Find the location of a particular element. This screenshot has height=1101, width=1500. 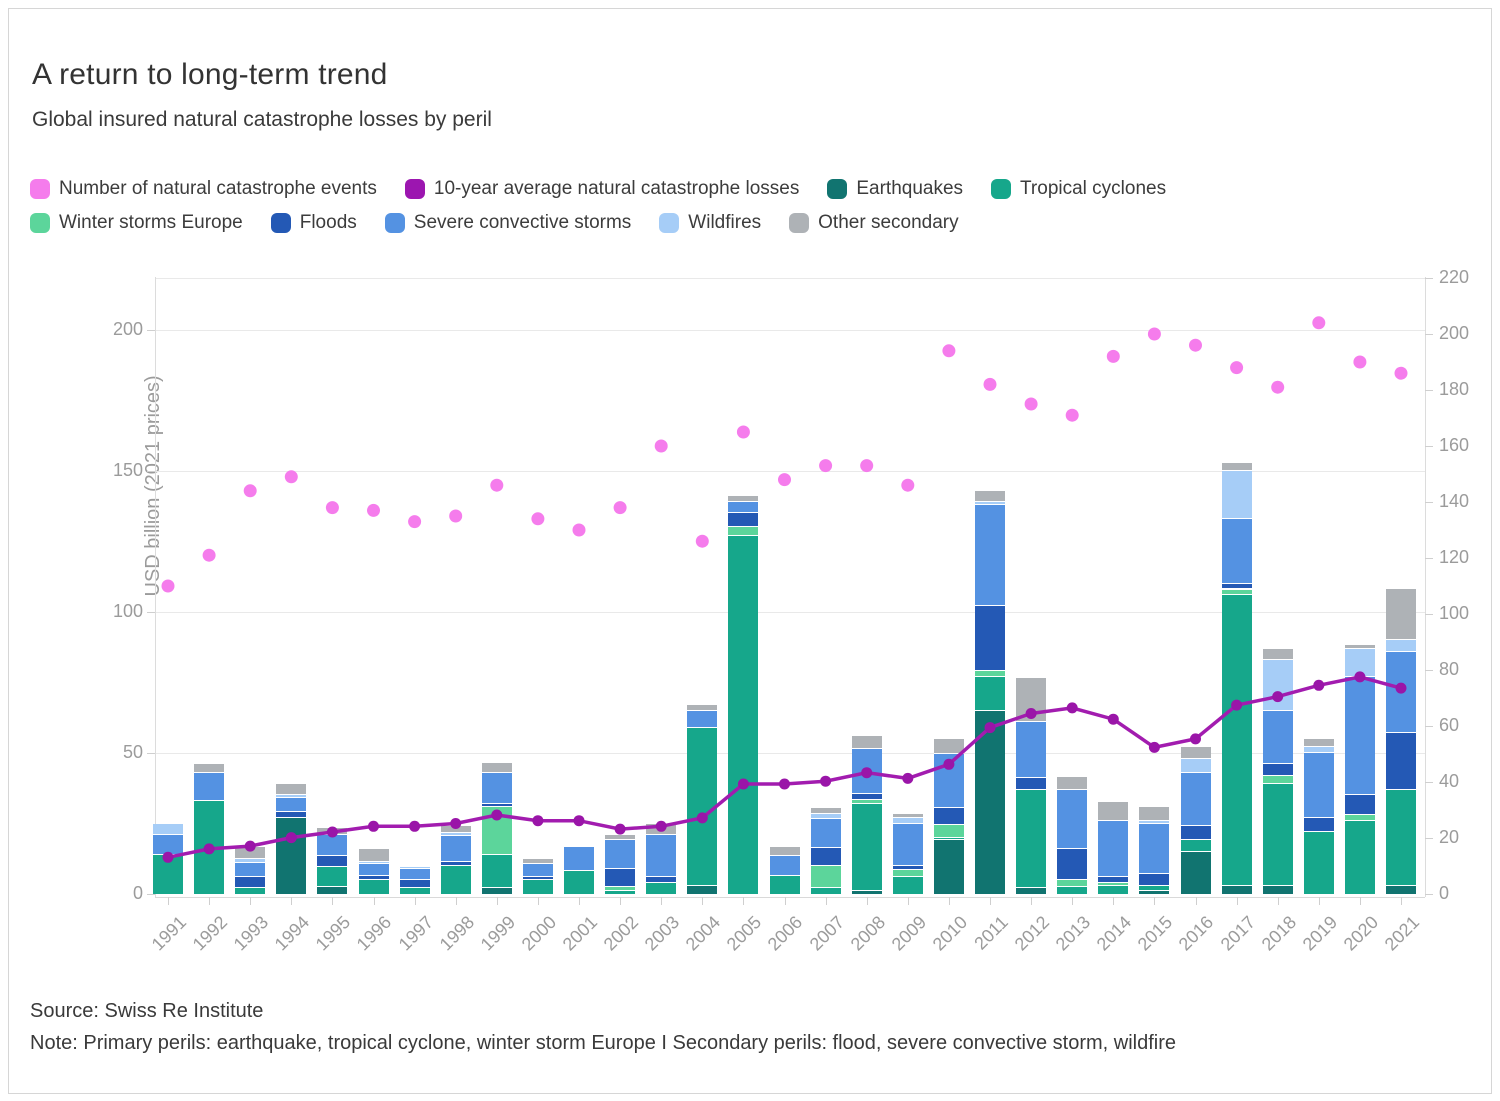

bar-segment-1999-other-secondary is located at coordinates (496, 767).